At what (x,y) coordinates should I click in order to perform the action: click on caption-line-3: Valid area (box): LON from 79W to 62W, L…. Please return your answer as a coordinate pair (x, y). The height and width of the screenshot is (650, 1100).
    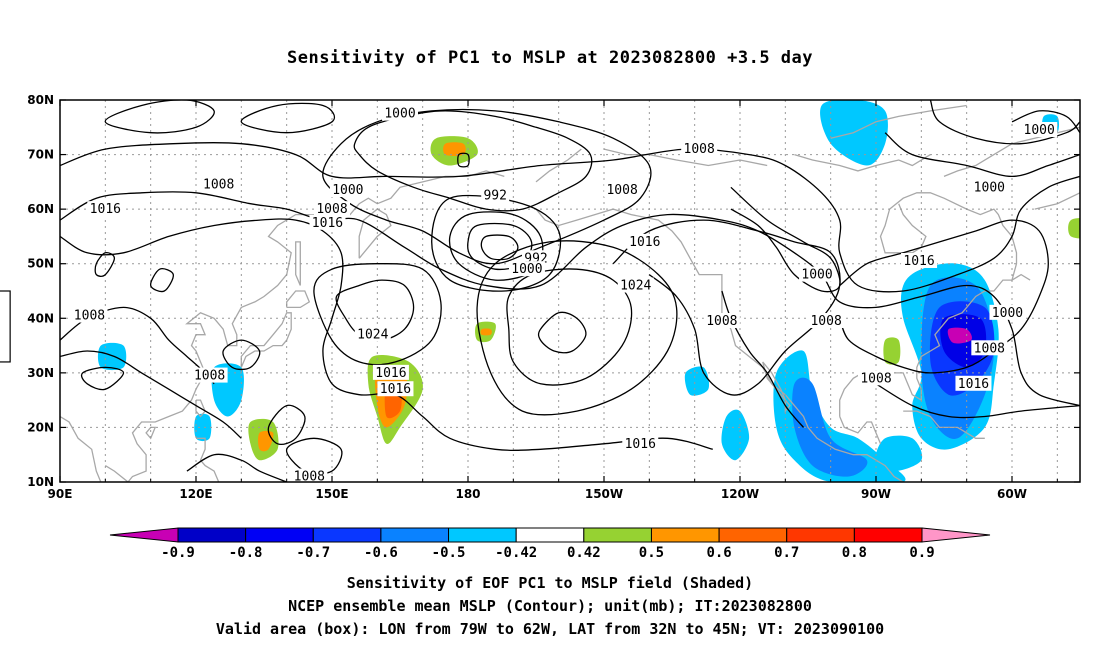
    Looking at the image, I should click on (550, 629).